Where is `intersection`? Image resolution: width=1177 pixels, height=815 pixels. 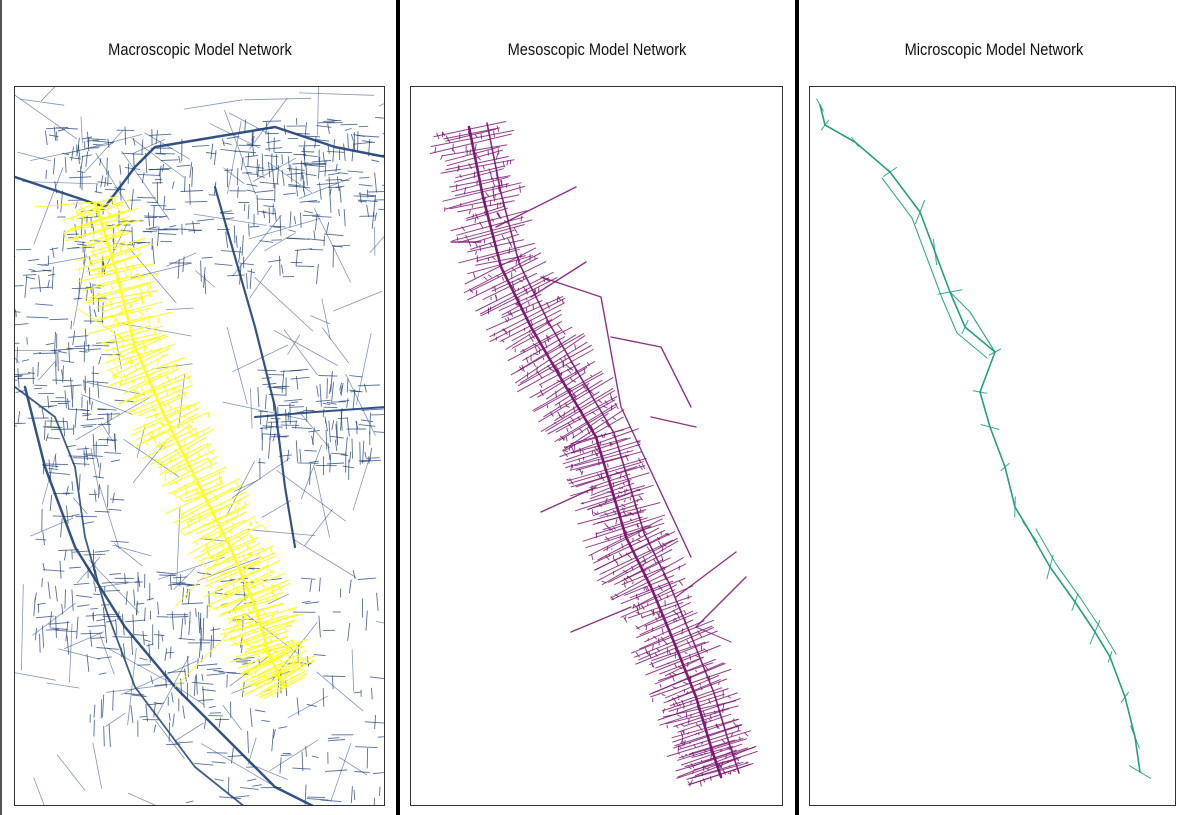
intersection is located at coordinates (980, 392).